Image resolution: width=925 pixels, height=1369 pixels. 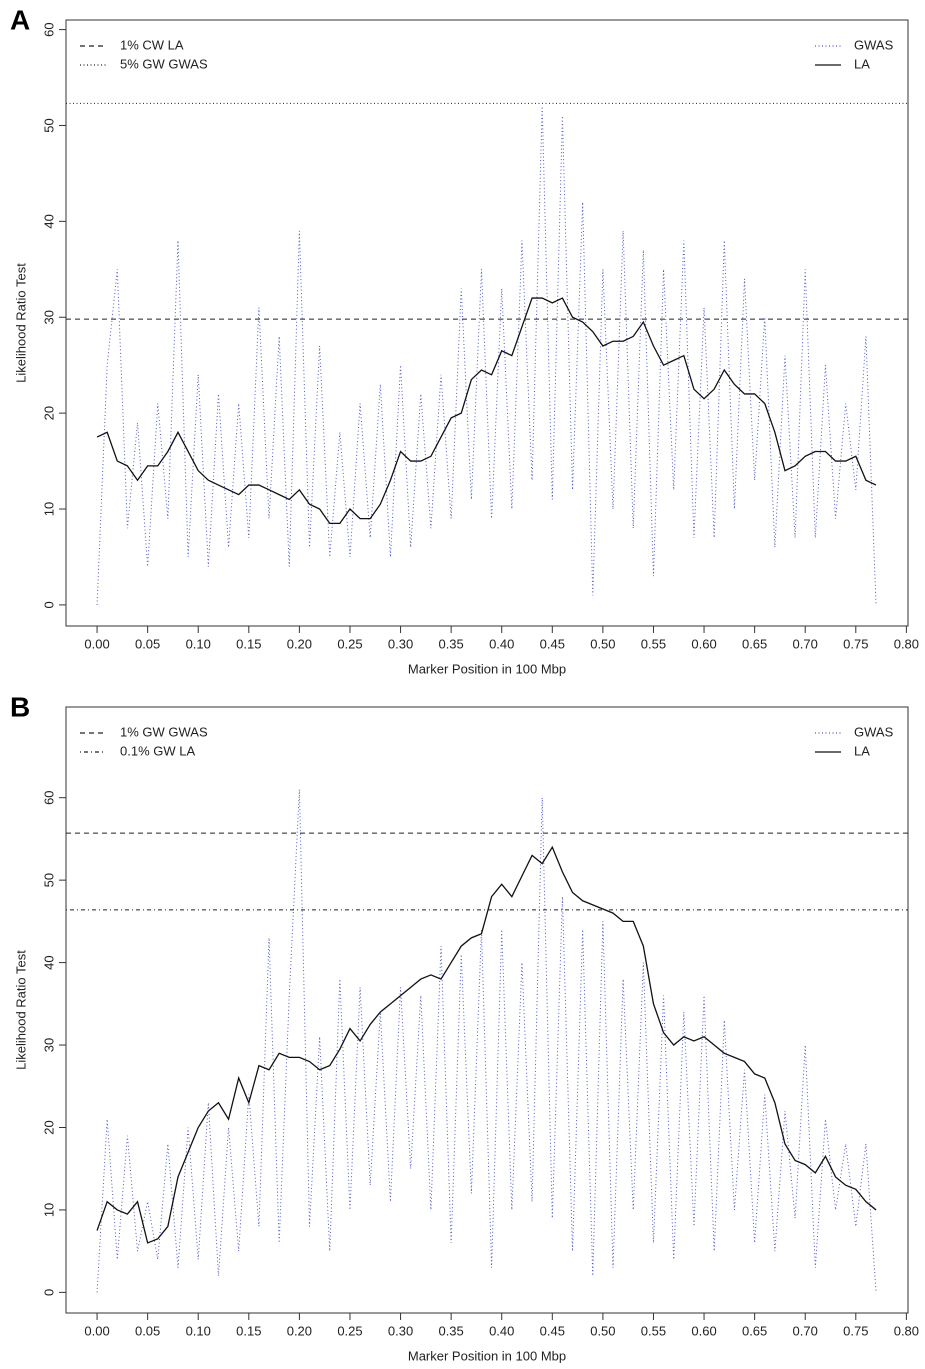 What do you see at coordinates (20, 19) in the screenshot?
I see `panel-label: A` at bounding box center [20, 19].